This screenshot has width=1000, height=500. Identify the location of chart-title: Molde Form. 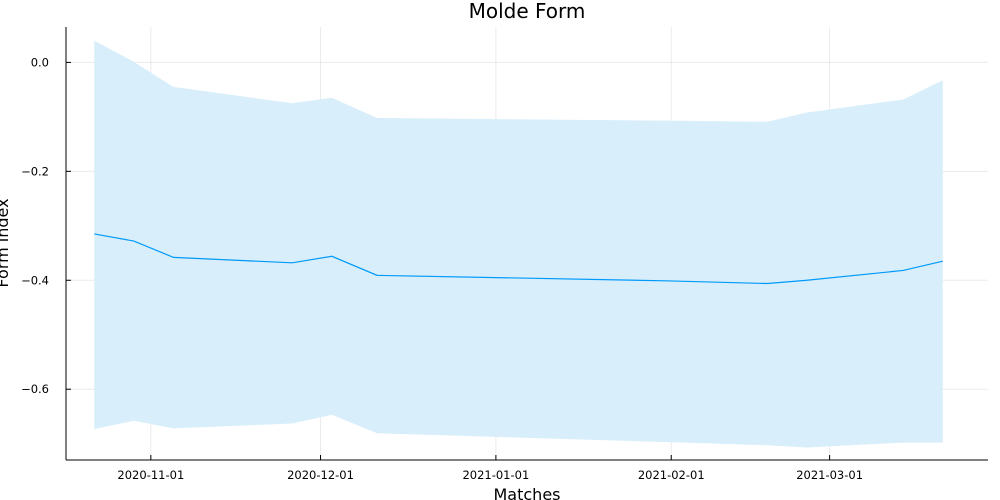
(527, 11).